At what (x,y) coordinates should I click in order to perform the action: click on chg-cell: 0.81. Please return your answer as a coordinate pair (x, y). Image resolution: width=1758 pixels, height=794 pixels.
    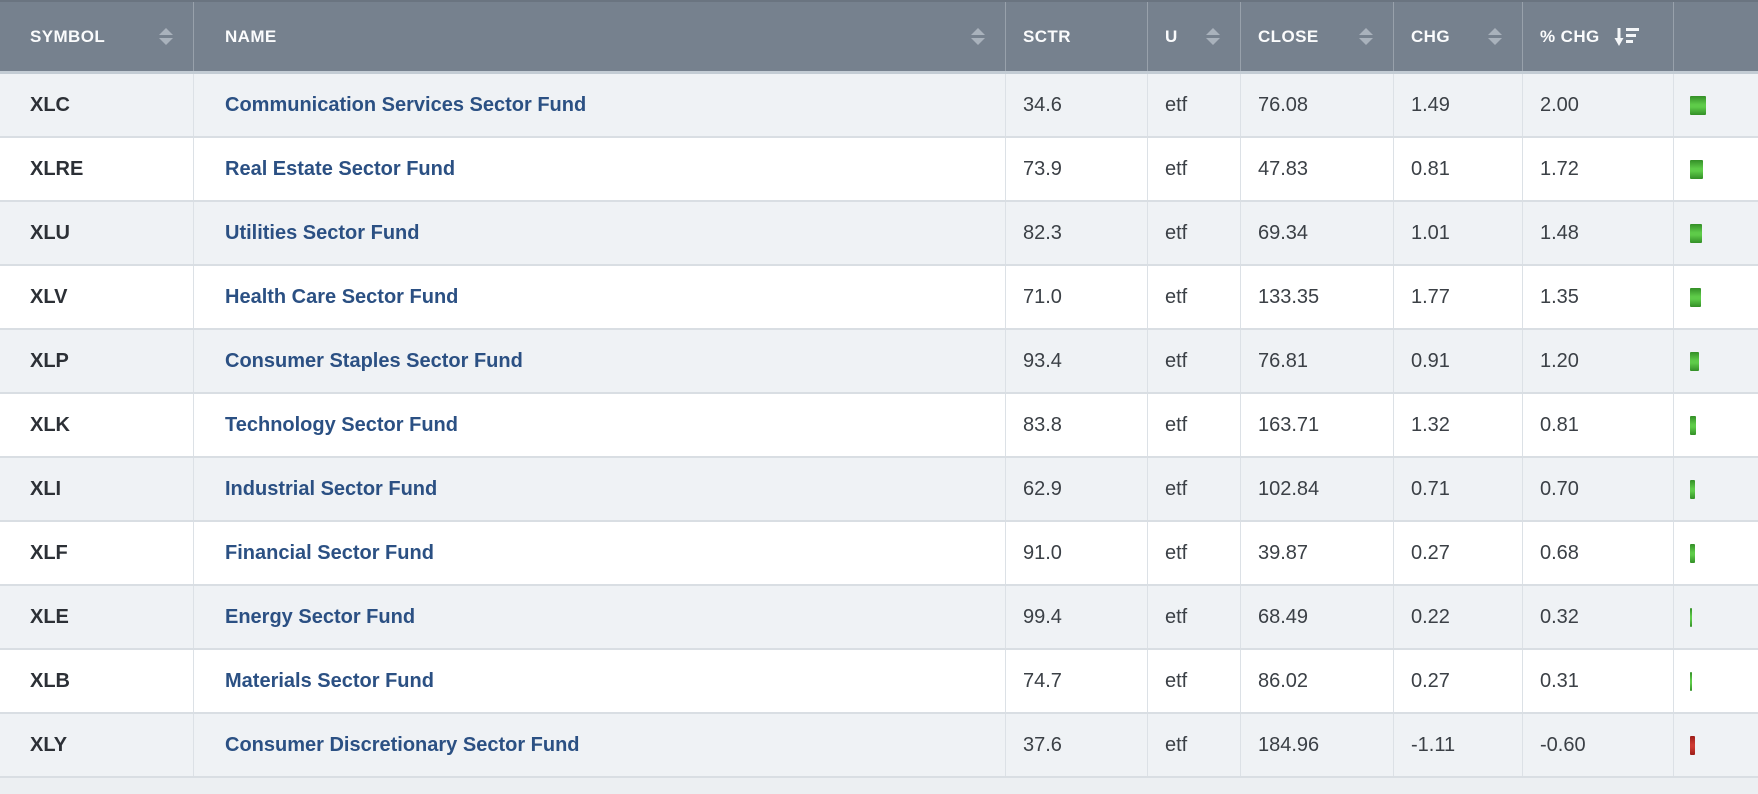
    Looking at the image, I should click on (1457, 169).